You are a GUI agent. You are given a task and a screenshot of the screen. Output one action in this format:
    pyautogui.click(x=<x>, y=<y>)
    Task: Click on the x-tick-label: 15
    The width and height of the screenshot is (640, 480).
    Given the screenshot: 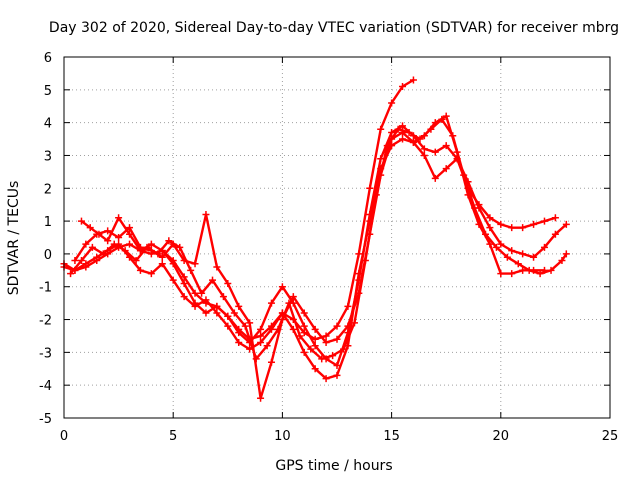 What is the action you would take?
    pyautogui.click(x=391, y=436)
    